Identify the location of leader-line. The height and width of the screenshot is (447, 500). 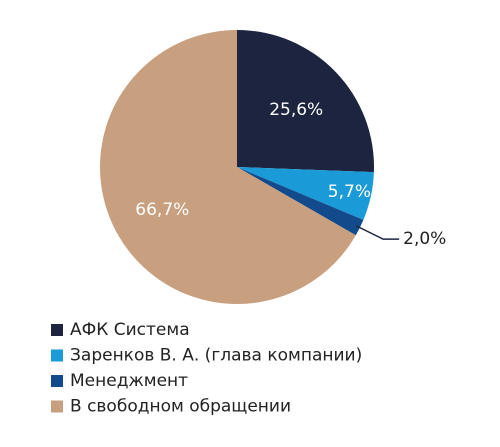
(377, 232).